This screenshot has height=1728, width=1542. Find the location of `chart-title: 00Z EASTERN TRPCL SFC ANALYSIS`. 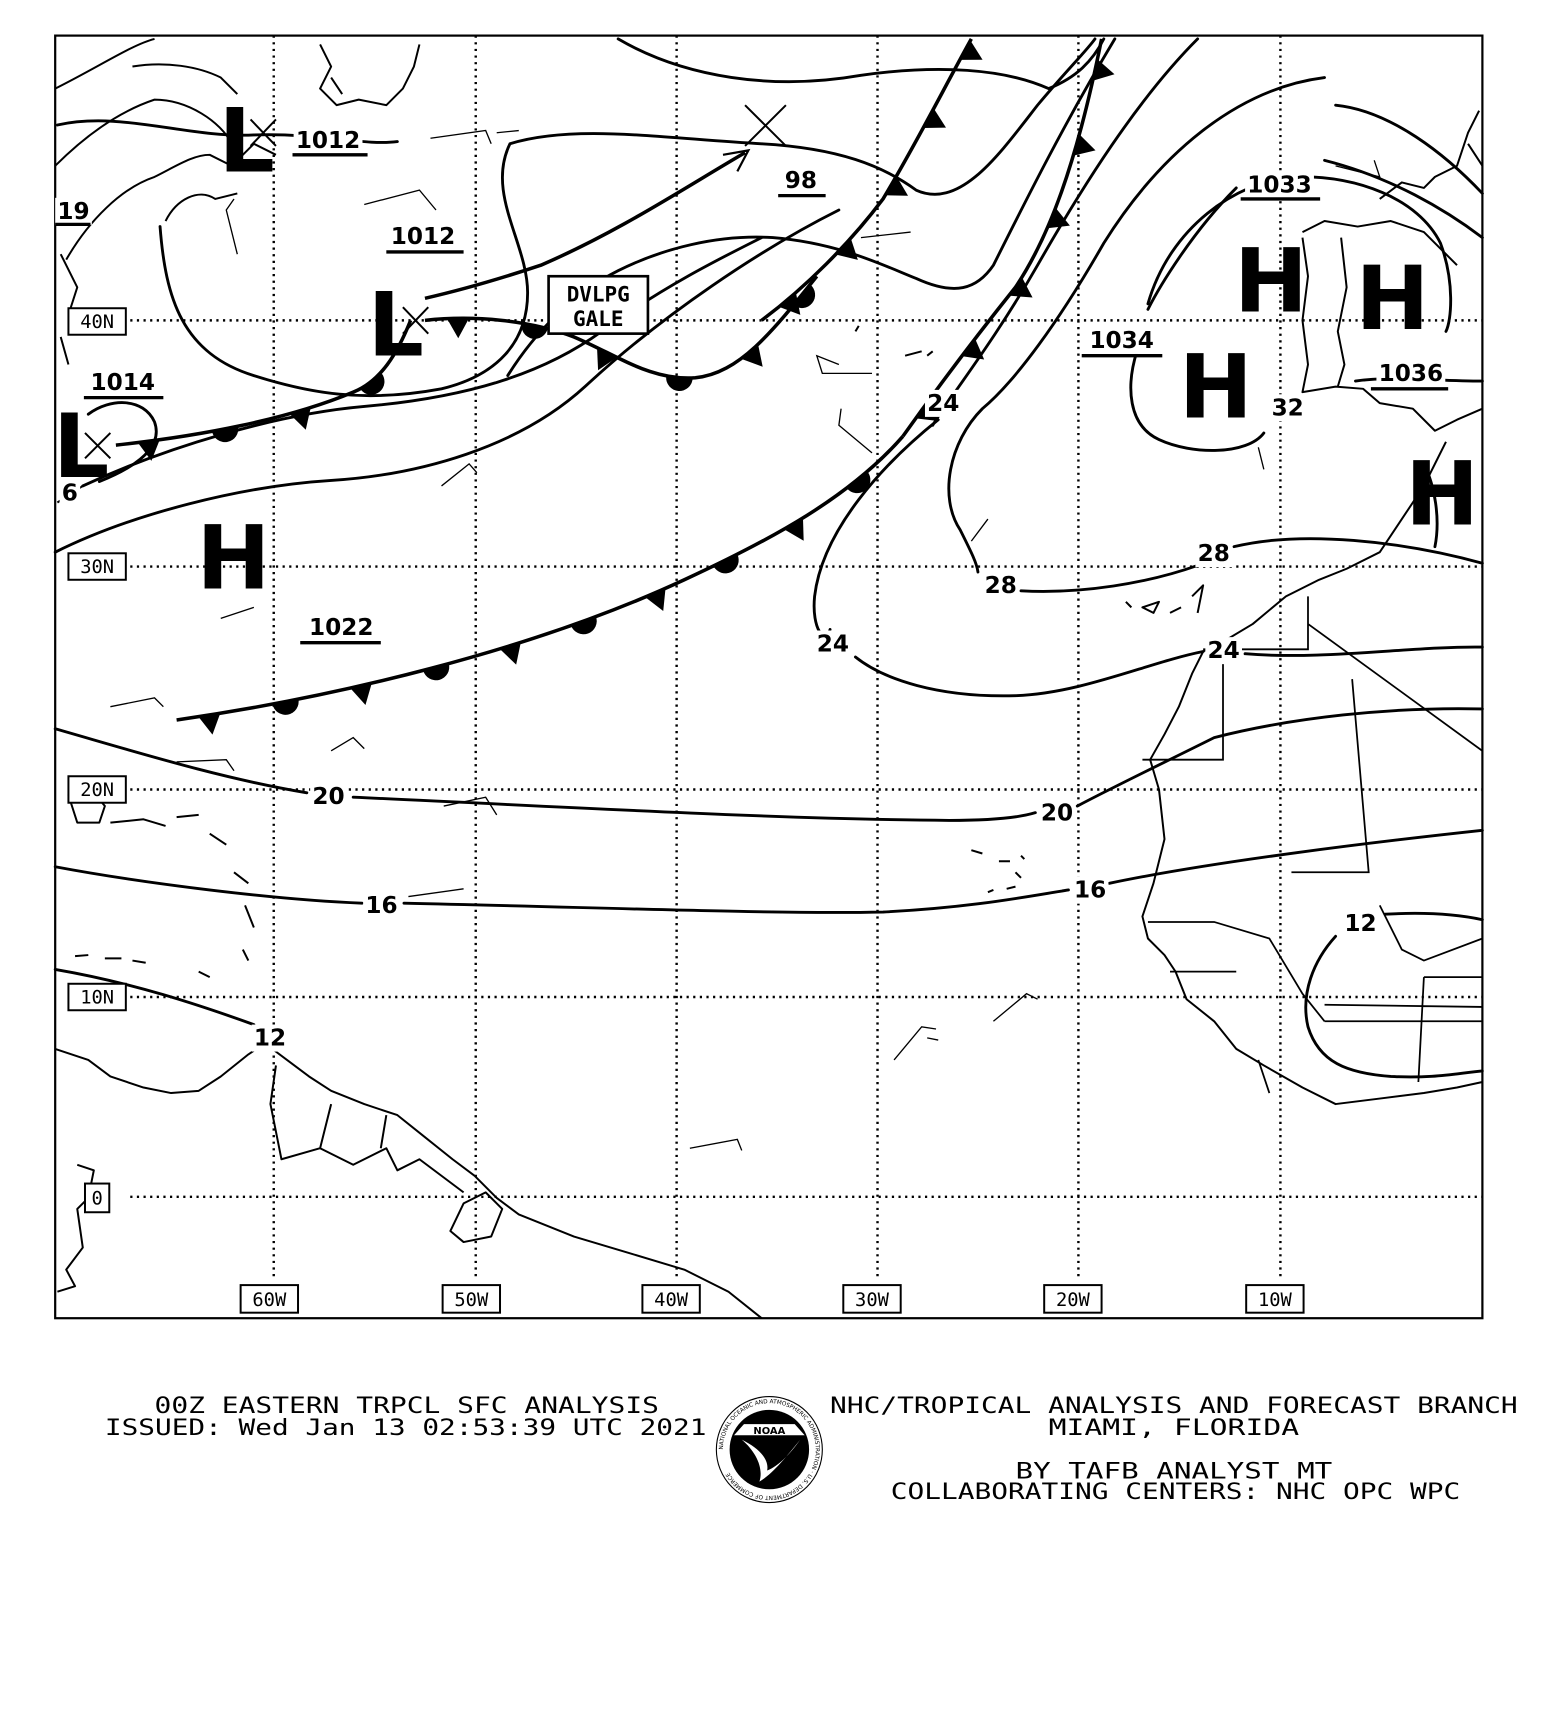

chart-title: 00Z EASTERN TRPCL SFC ANALYSIS is located at coordinates (407, 1406).